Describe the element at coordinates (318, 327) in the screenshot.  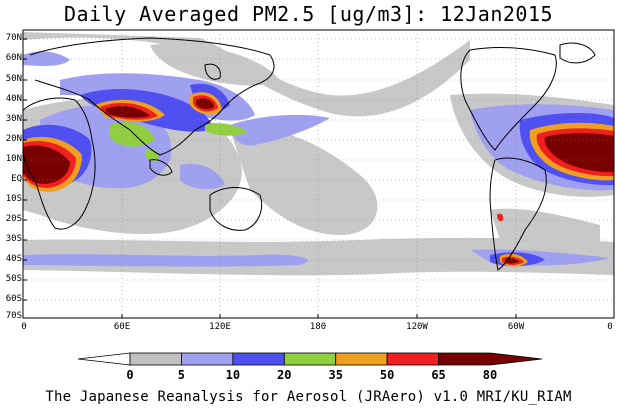
I see `lon-label: 180` at that location.